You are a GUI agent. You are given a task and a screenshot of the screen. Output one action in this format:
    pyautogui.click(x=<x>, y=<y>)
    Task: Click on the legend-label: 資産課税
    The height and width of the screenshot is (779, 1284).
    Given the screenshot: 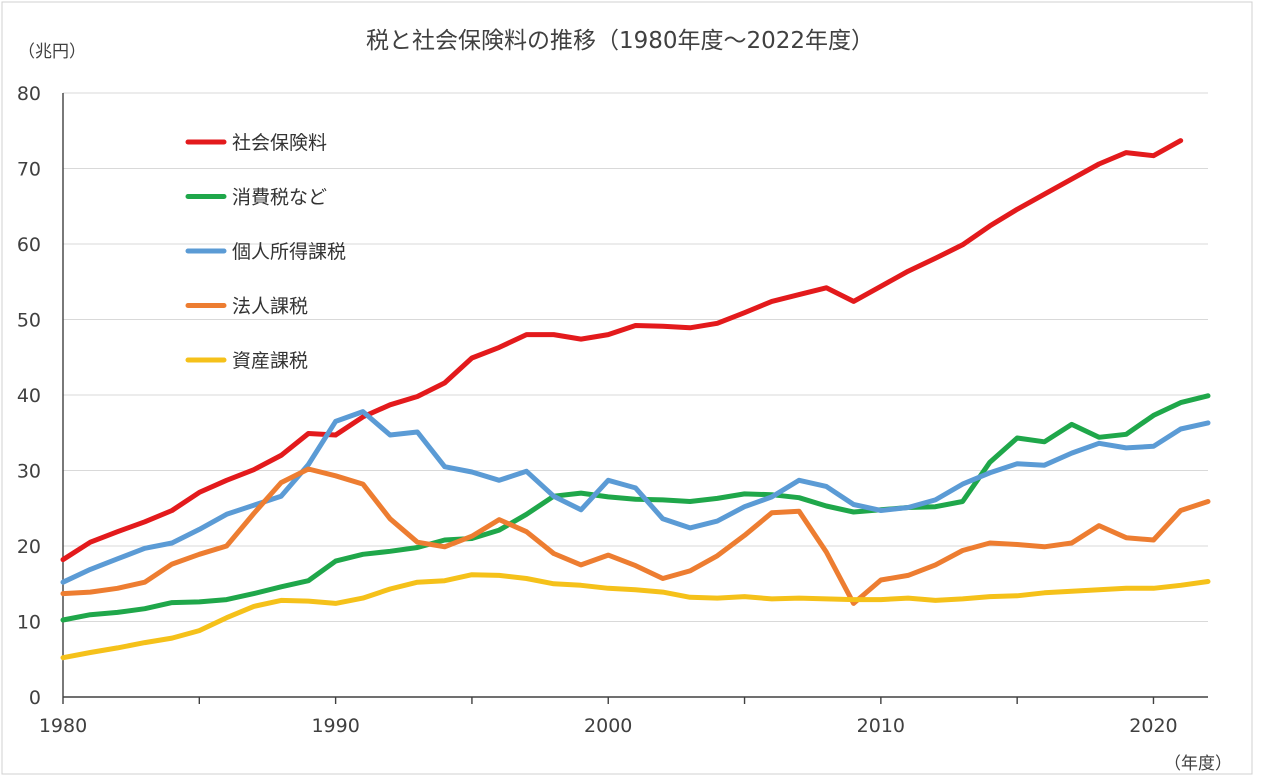 What is the action you would take?
    pyautogui.click(x=270, y=361)
    